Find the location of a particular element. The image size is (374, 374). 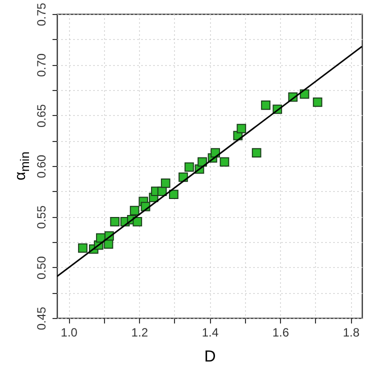

y-tick-label: 0.65 is located at coordinates (41, 116).